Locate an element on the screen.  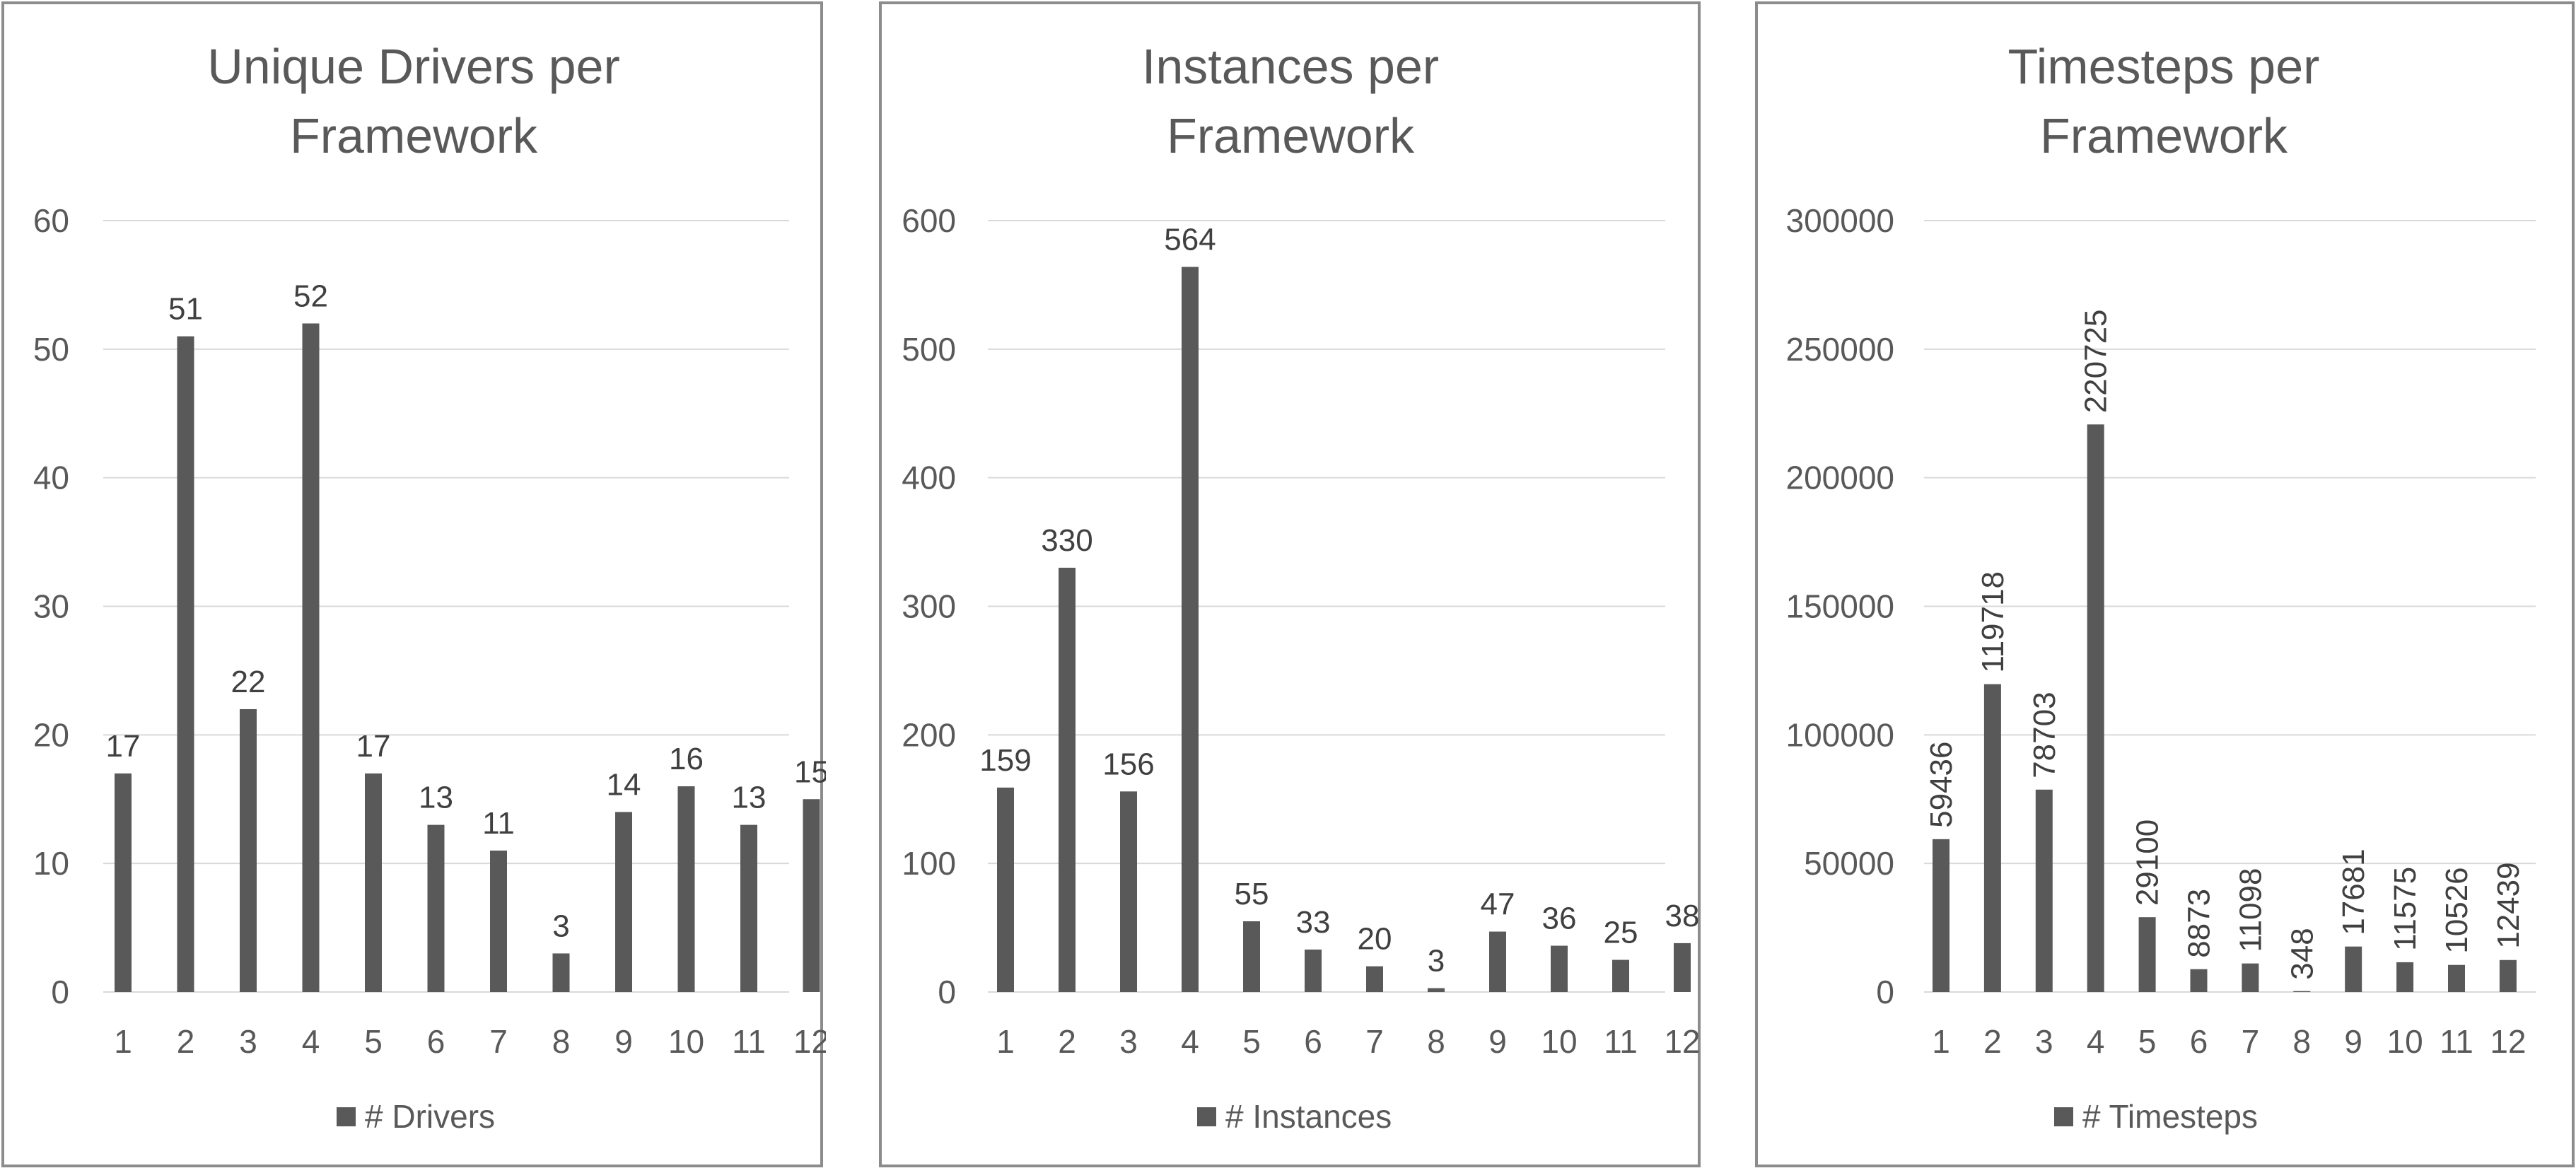
y-tick-label: 400 is located at coordinates (929, 478).